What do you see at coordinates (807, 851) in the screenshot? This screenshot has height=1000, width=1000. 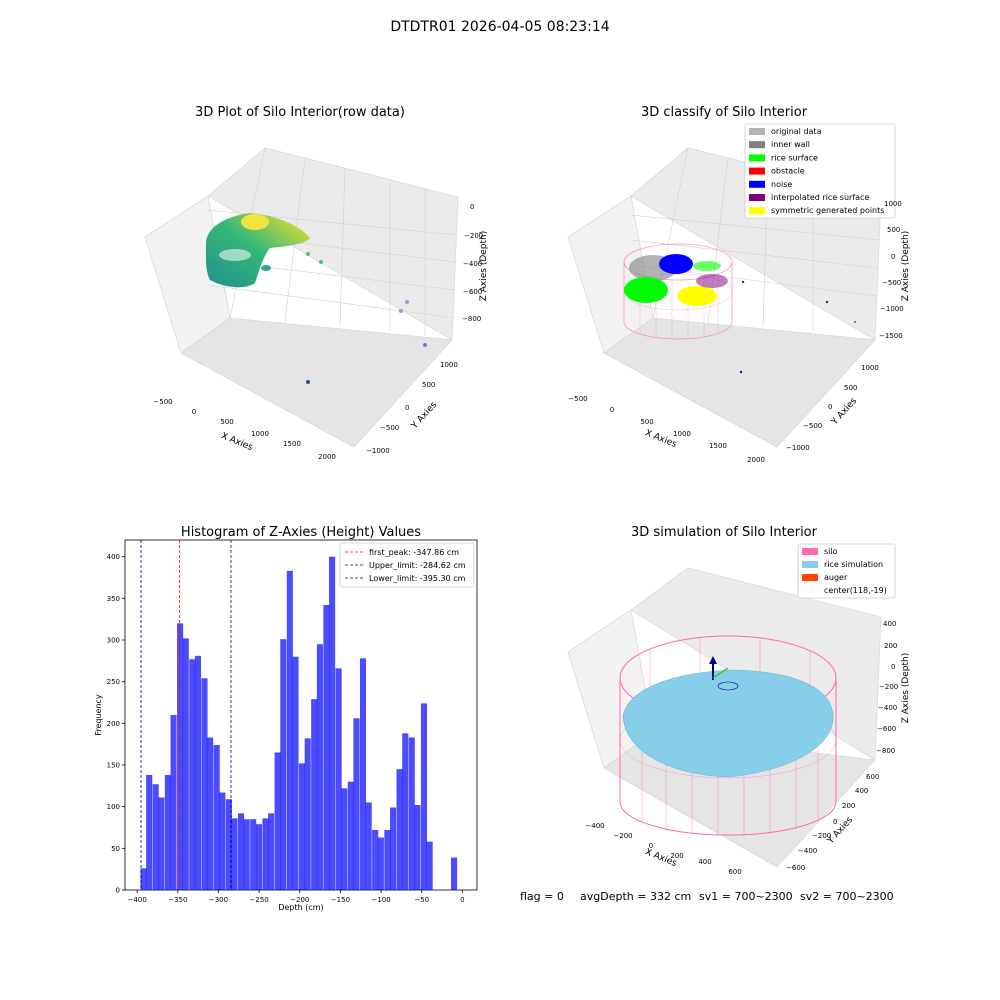 I see `panel4-ytick: −400` at bounding box center [807, 851].